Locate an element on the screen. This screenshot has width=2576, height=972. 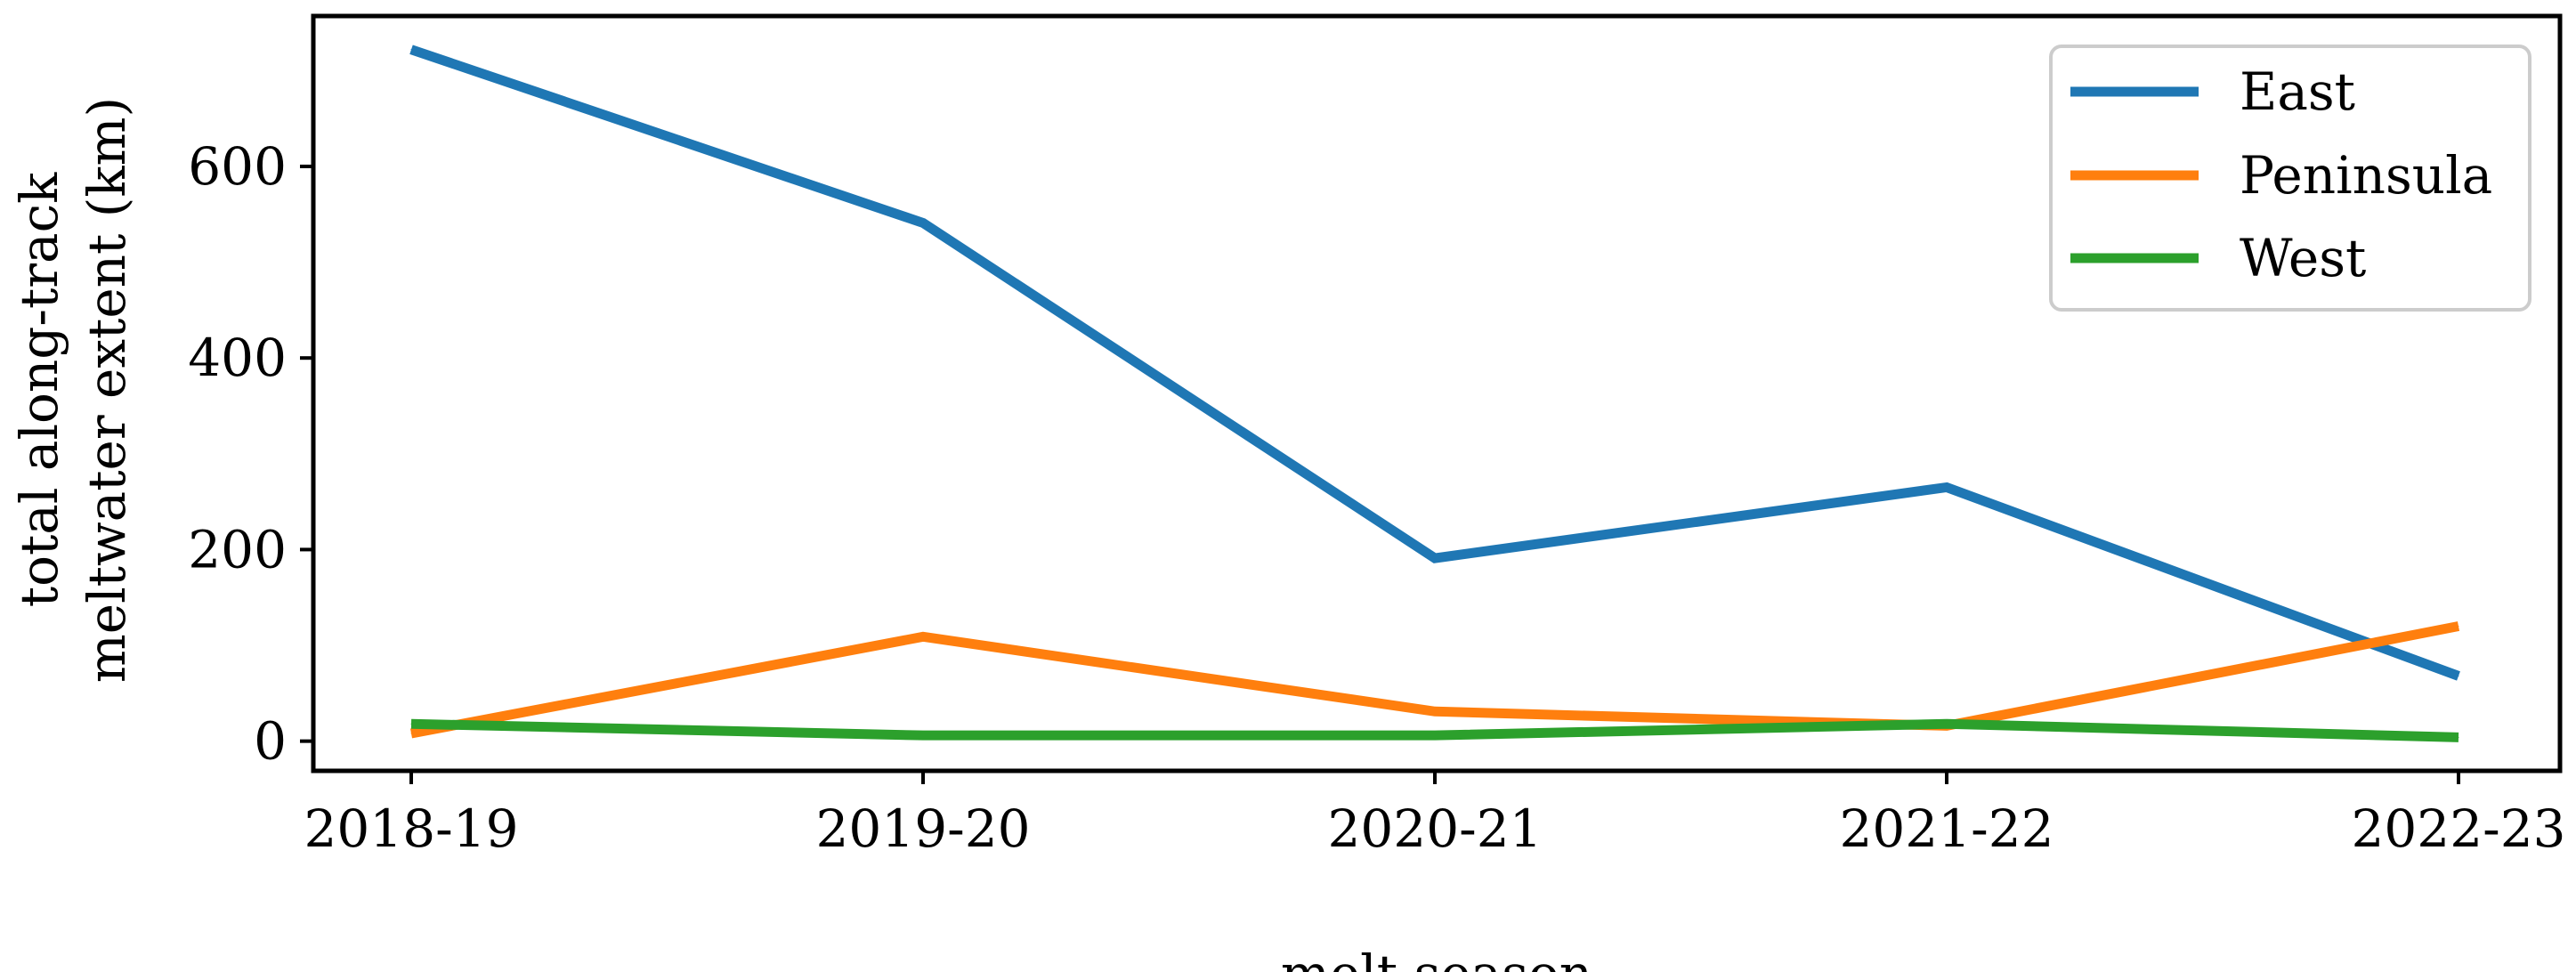
legend-label-west: West is located at coordinates (2303, 258).